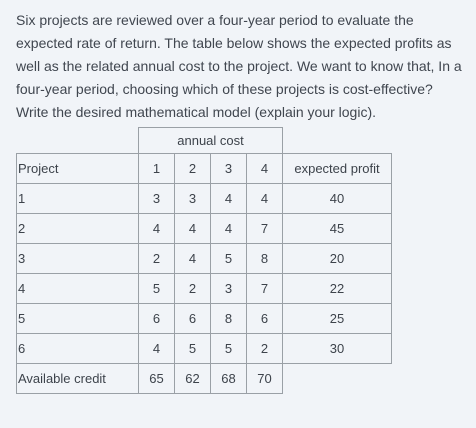 Image resolution: width=476 pixels, height=428 pixels. I want to click on profit-cell: 22, so click(337, 288).